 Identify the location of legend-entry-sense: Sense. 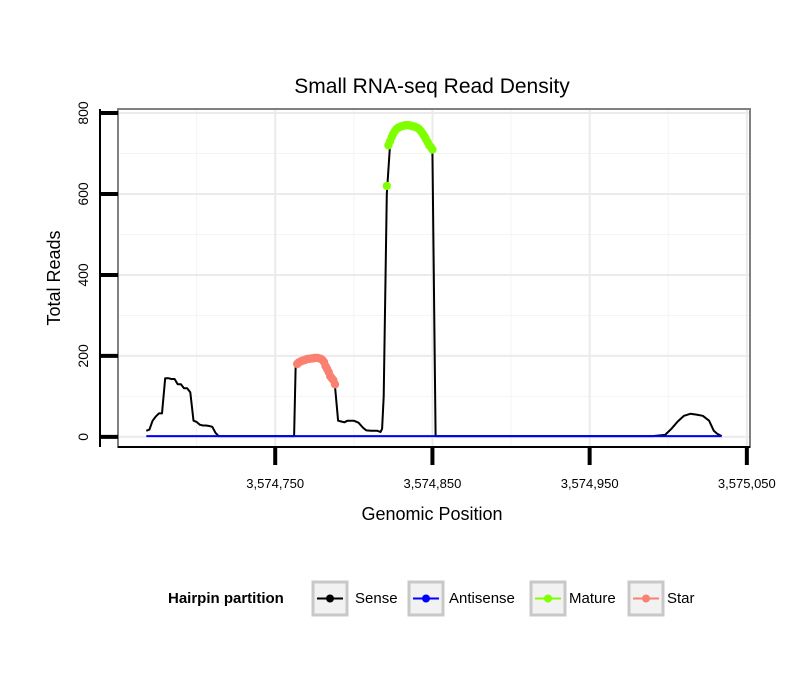
(354, 598).